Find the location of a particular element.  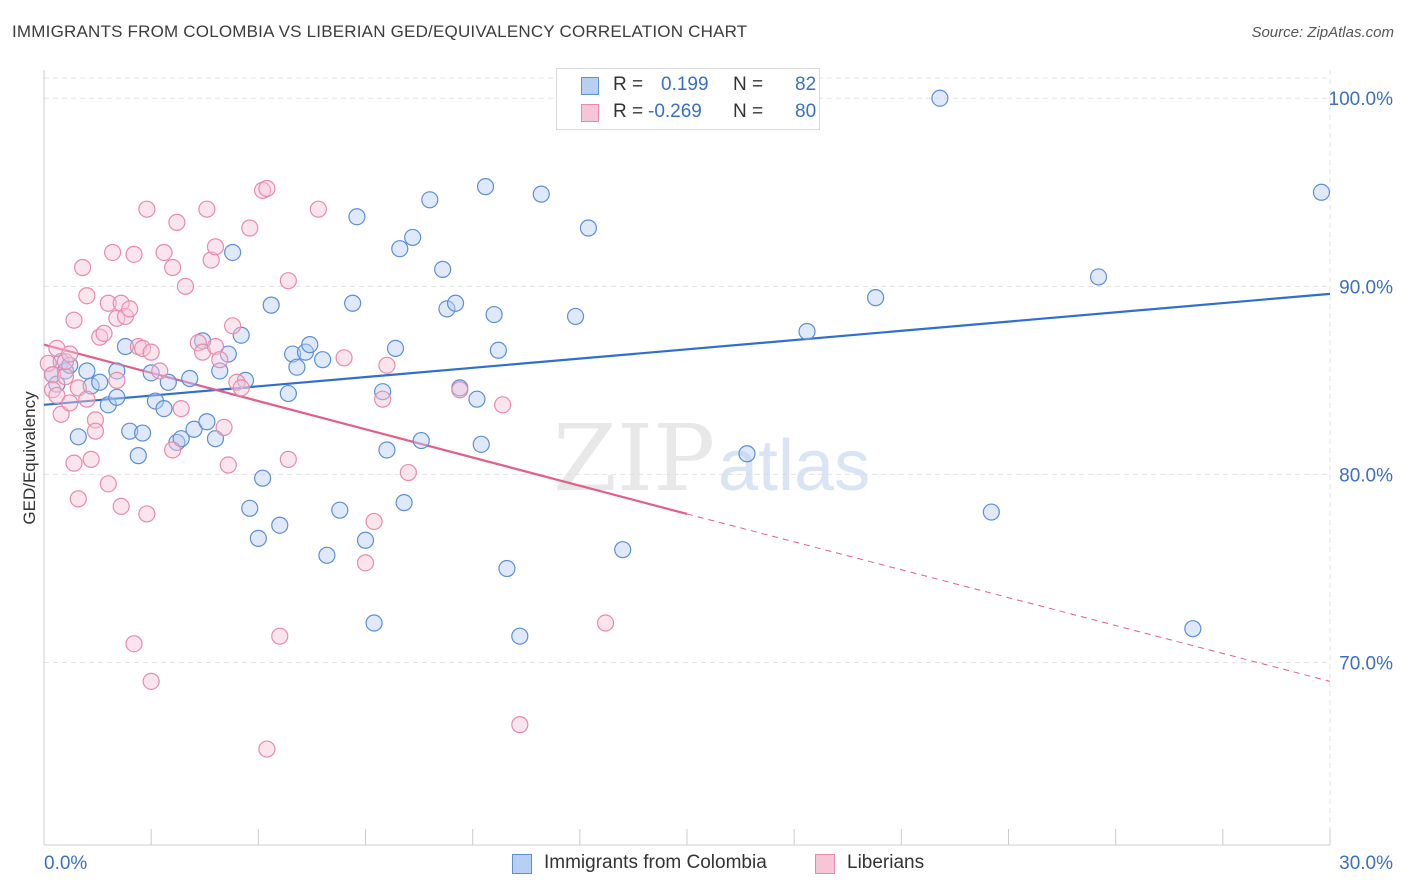

x-tick-label: 30.0% is located at coordinates (1366, 863).